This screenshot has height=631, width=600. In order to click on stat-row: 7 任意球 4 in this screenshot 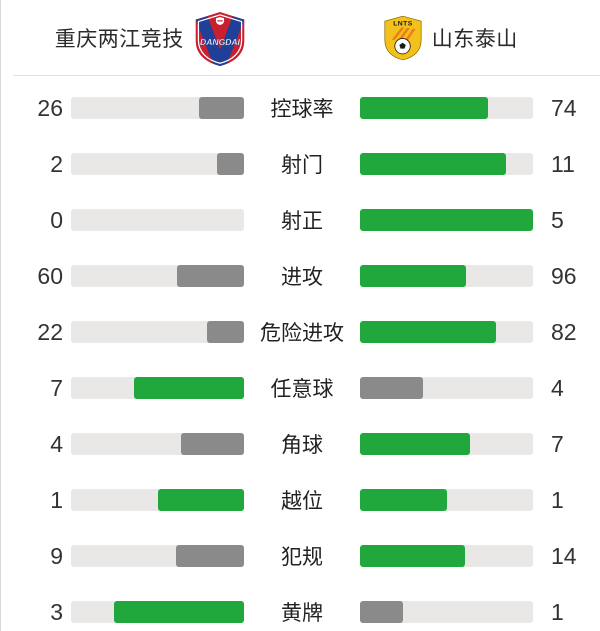, I will do `click(300, 387)`.